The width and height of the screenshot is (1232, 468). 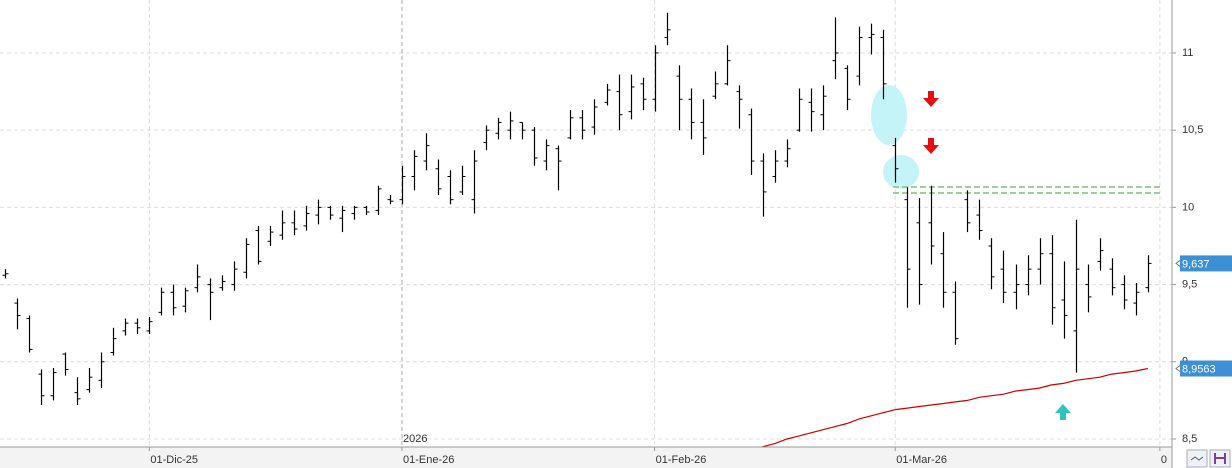 I want to click on highlight-ellipse, so click(x=889, y=115).